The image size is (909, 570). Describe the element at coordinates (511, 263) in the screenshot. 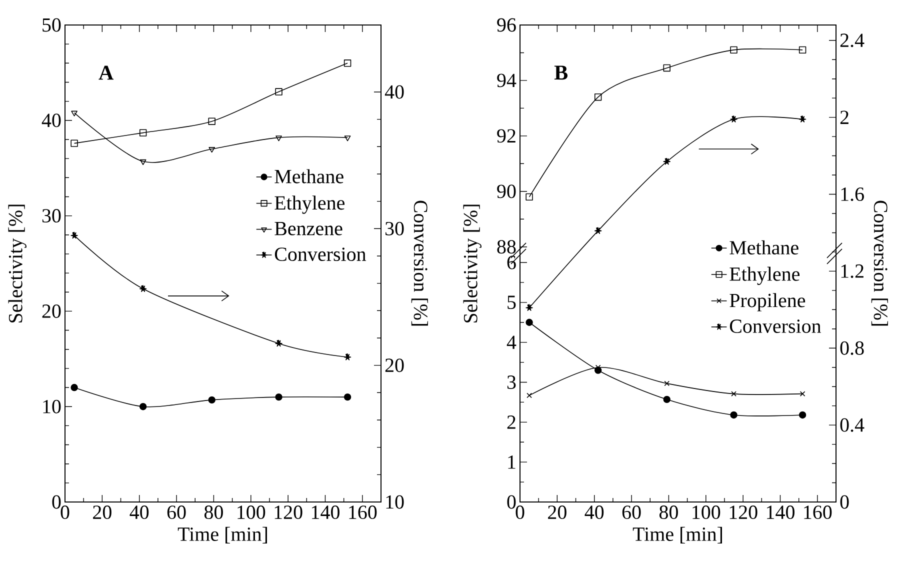

I see `y-tick-label: 6` at that location.